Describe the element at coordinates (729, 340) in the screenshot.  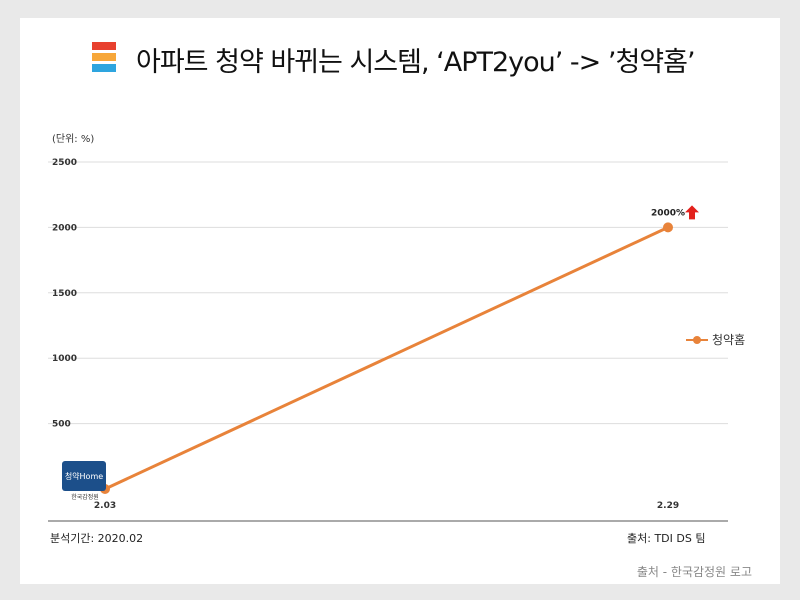
I see `legend-label: 청약홈` at that location.